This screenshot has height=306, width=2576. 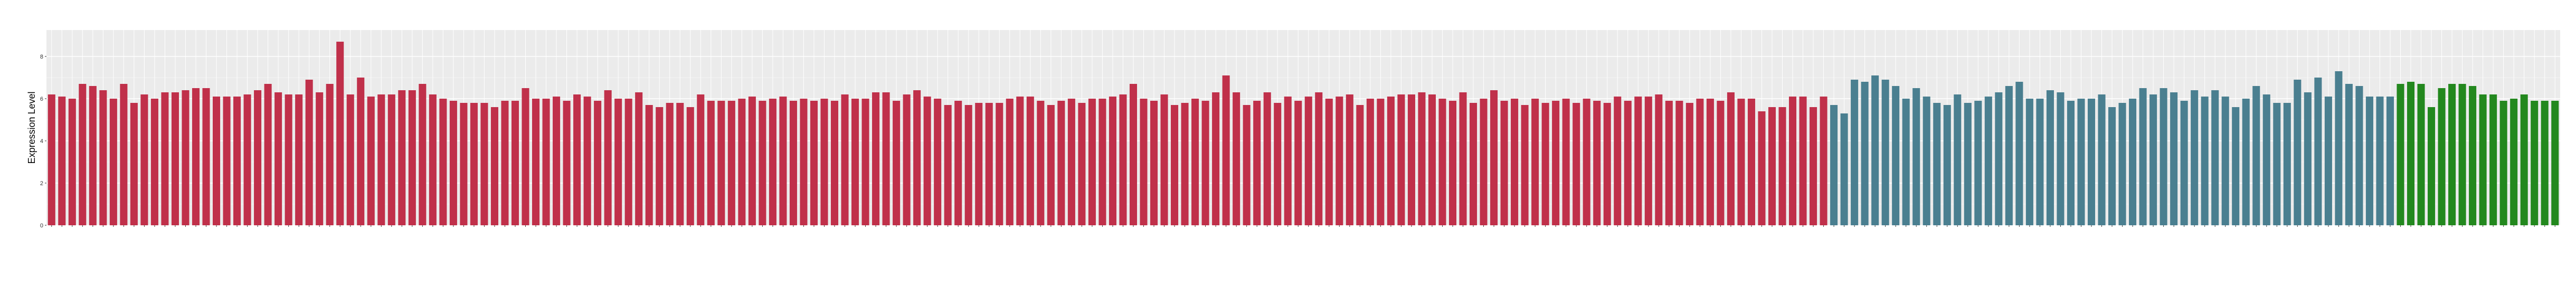 I want to click on y-tick-label: 6, so click(x=41, y=99).